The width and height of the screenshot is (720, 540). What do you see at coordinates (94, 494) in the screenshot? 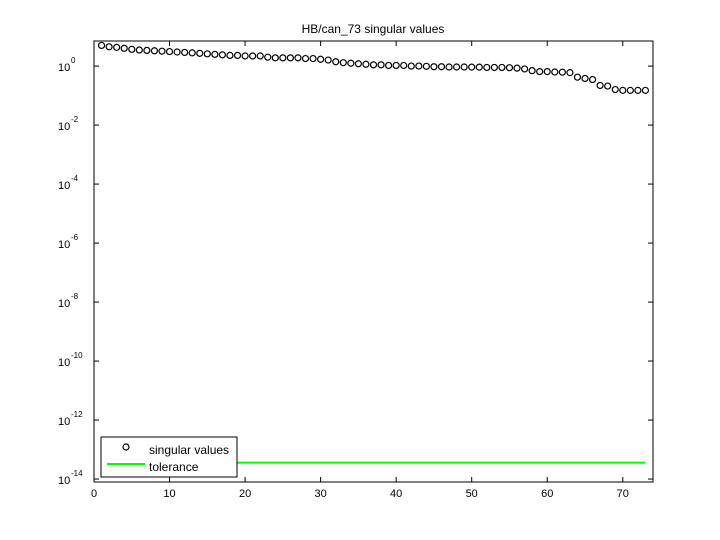
I see `x-tick-label: 0` at bounding box center [94, 494].